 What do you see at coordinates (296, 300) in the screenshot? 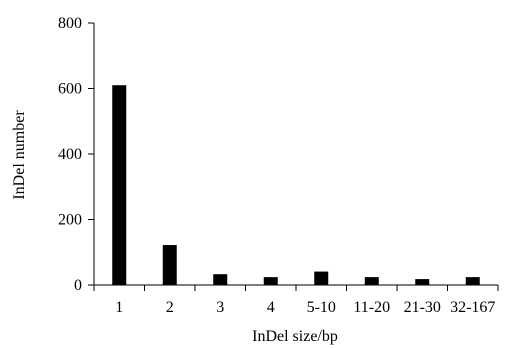
I see `x-ticks-group: 1 2 3 4 5-10 11-20 21-30 32-167` at bounding box center [296, 300].